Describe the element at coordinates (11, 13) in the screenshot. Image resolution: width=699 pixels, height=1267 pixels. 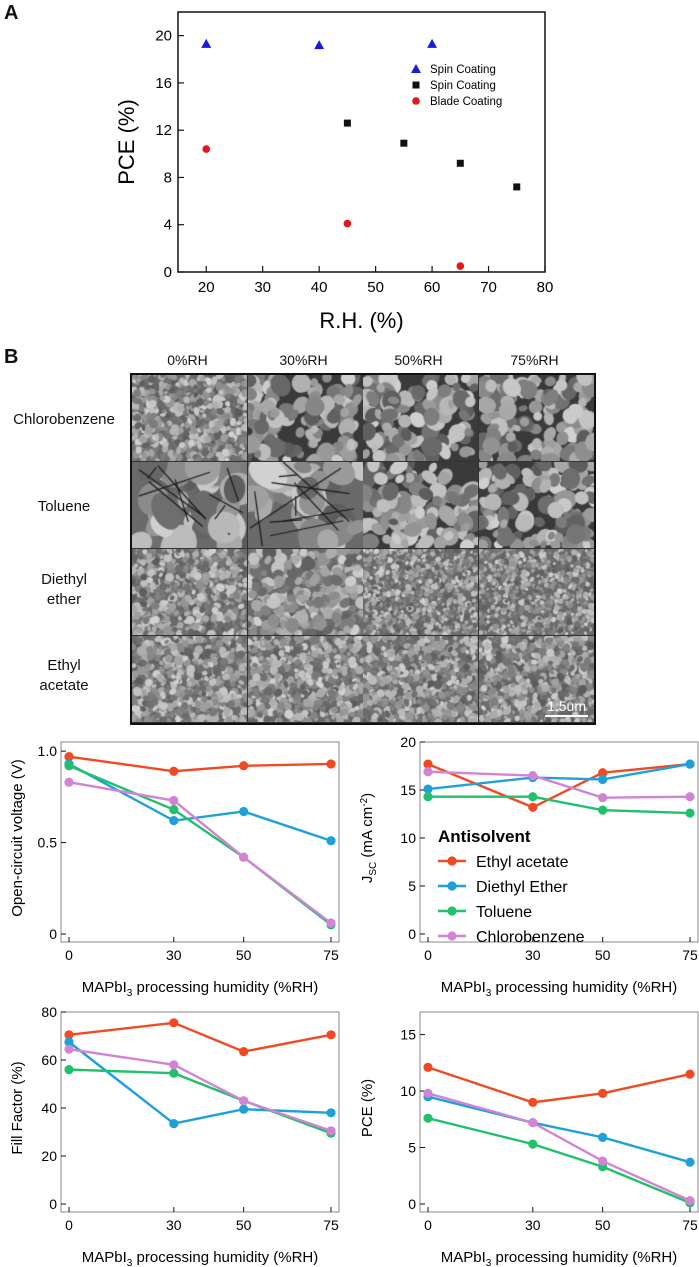
I see `panel-label-a: A` at that location.